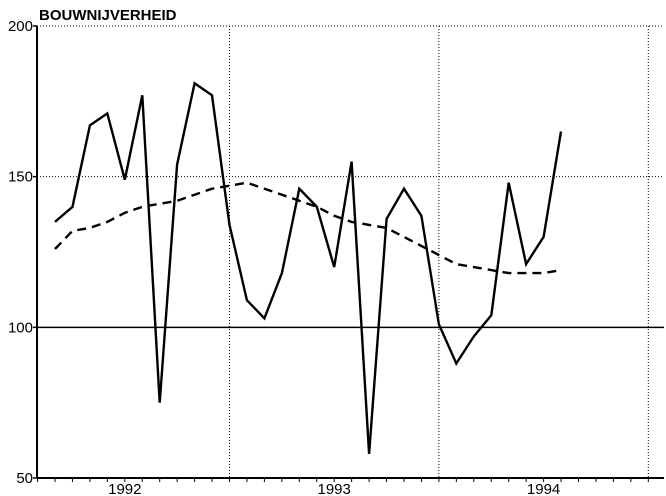 This screenshot has width=666, height=496. I want to click on y-tick-label: 150, so click(20, 177).